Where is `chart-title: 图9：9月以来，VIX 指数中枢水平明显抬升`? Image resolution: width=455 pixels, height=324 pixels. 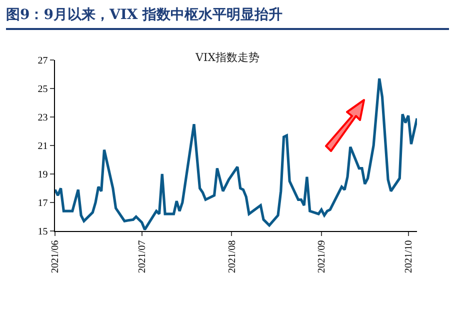
chart-title: 图9：9月以来，VIX 指数中枢水平明显抬升 is located at coordinates (227, 17).